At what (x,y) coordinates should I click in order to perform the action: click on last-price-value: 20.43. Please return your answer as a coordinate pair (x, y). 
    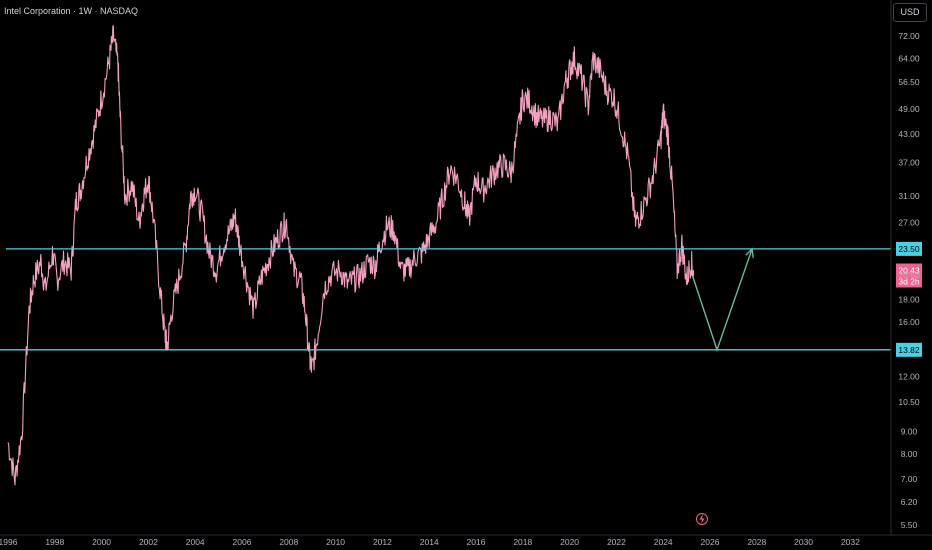
    Looking at the image, I should click on (909, 271).